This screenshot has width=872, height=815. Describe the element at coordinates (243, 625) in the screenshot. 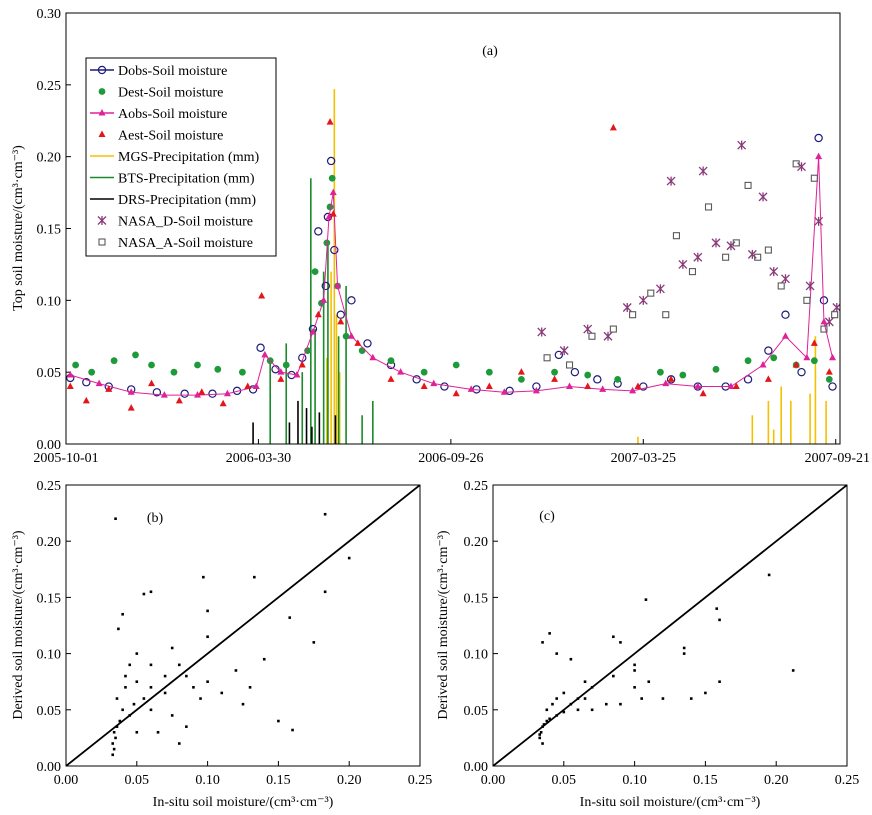

I see `one-to-one-line` at that location.